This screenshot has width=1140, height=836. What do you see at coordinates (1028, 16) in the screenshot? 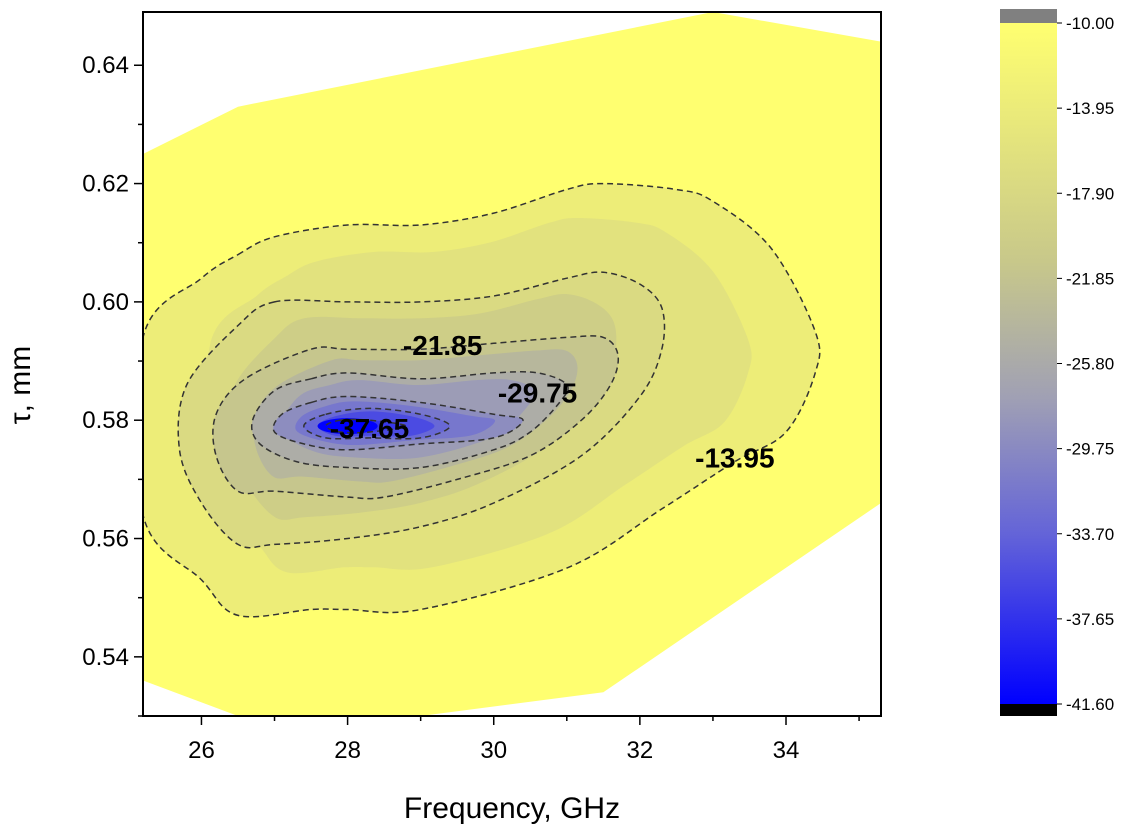
I see `colorbar-over-swatch` at bounding box center [1028, 16].